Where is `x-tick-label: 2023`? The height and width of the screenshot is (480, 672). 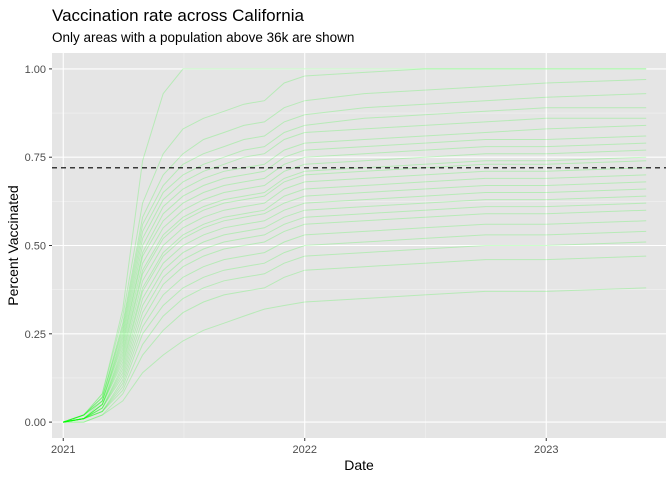
x-tick-label: 2023 is located at coordinates (546, 450).